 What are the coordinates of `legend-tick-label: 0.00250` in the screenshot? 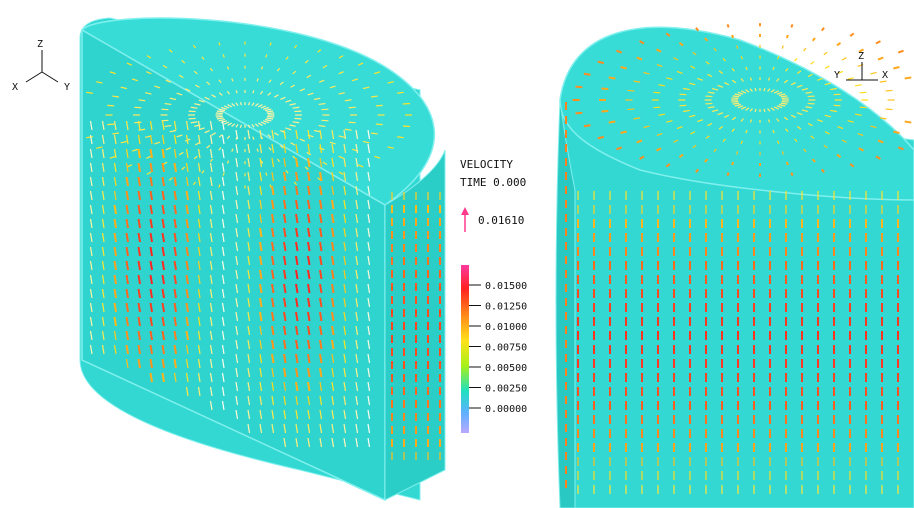 It's located at (506, 389).